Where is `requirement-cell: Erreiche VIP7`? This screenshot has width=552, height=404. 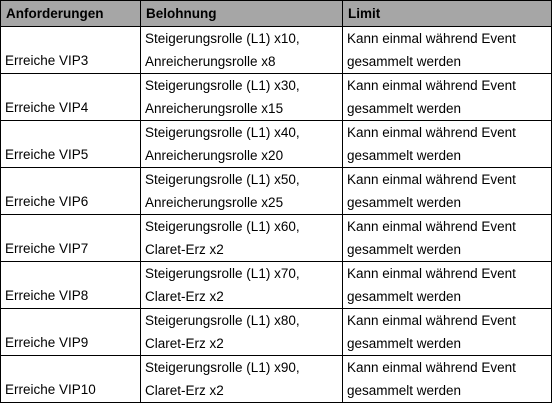 requirement-cell: Erreiche VIP7 is located at coordinates (70, 238).